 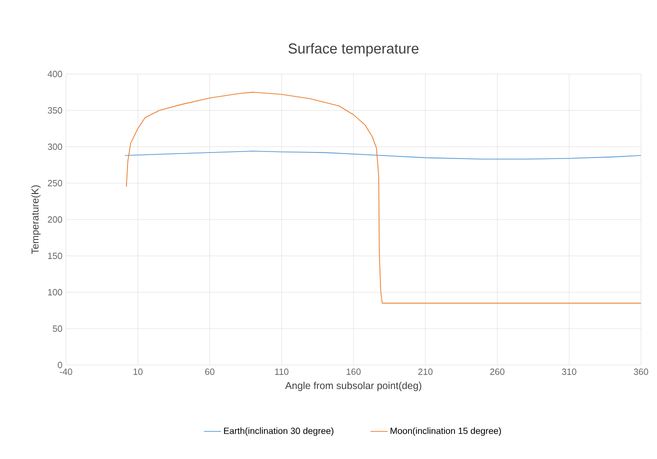 What do you see at coordinates (66, 371) in the screenshot?
I see `x-tick-label: -40` at bounding box center [66, 371].